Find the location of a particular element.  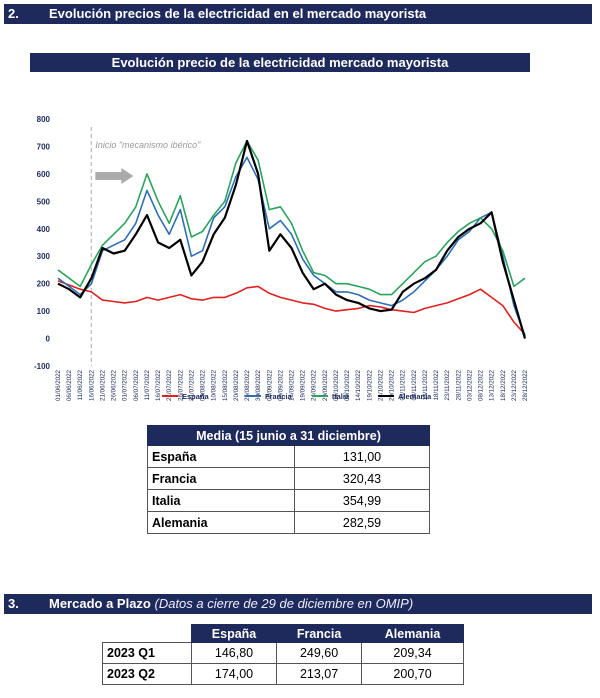

country-label: Italia is located at coordinates (221, 500).